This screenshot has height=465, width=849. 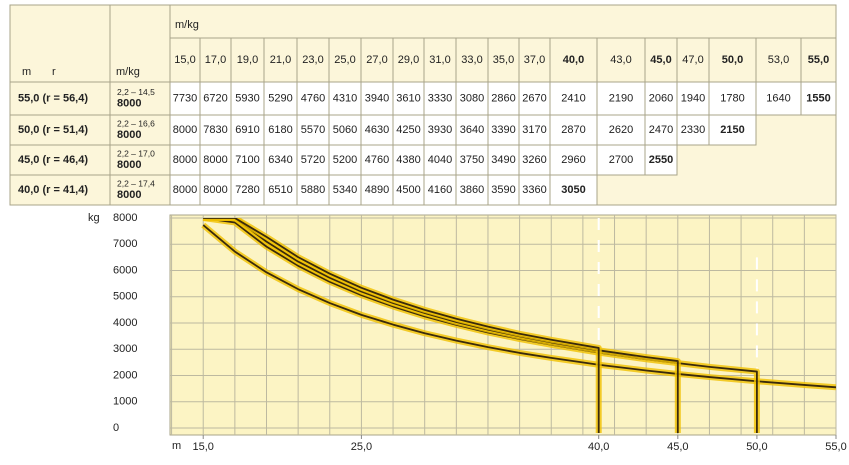 What do you see at coordinates (661, 98) in the screenshot?
I see `cell-value: 2060` at bounding box center [661, 98].